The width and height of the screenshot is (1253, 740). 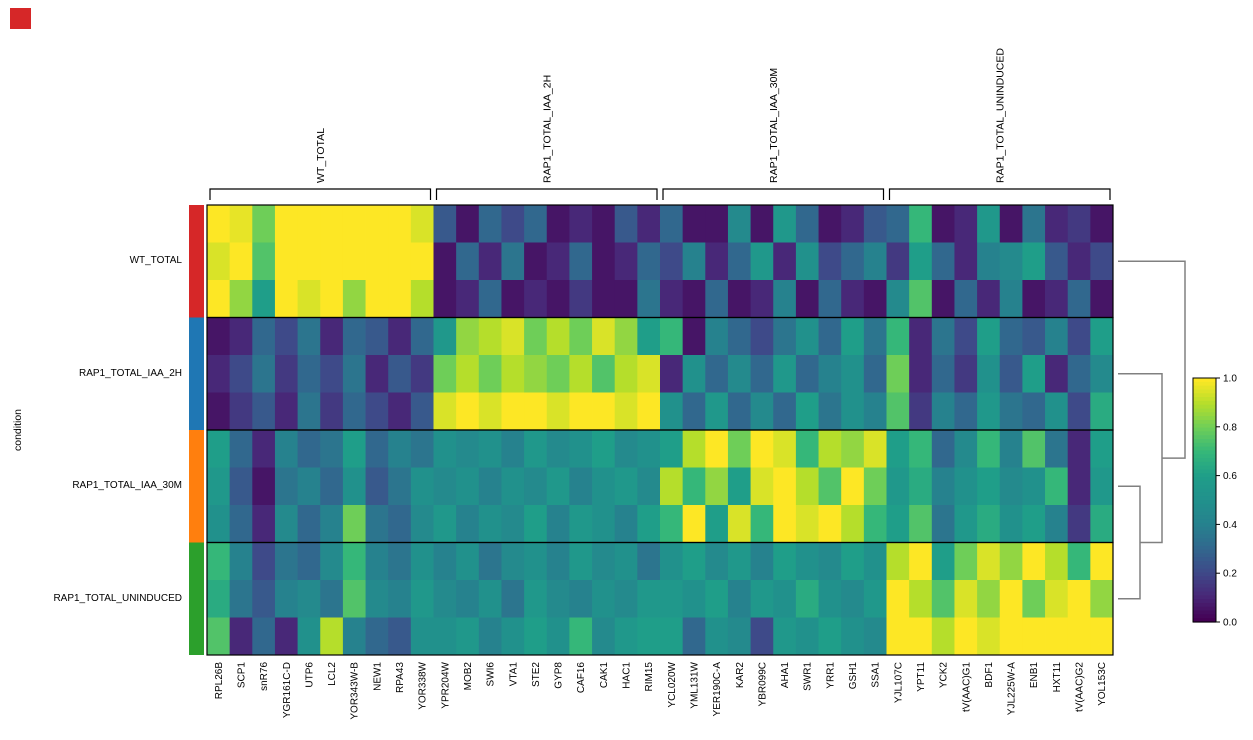 What do you see at coordinates (1204, 500) in the screenshot?
I see `colorbar-outline` at bounding box center [1204, 500].